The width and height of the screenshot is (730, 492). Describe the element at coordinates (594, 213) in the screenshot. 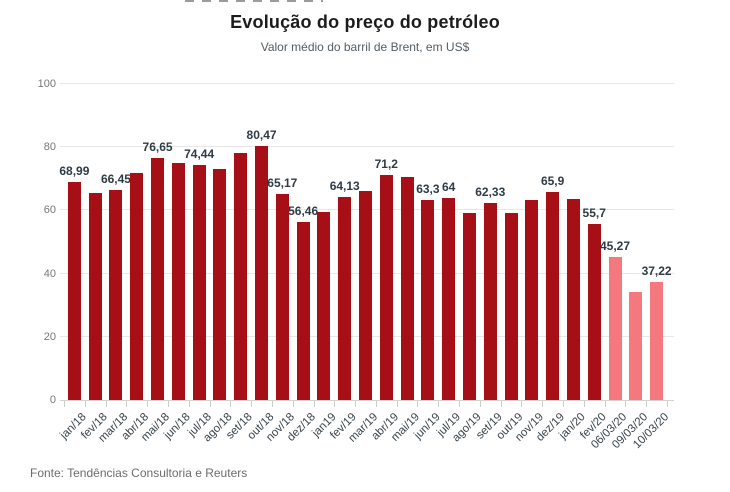

I see `bar-value-label: 55,7` at that location.